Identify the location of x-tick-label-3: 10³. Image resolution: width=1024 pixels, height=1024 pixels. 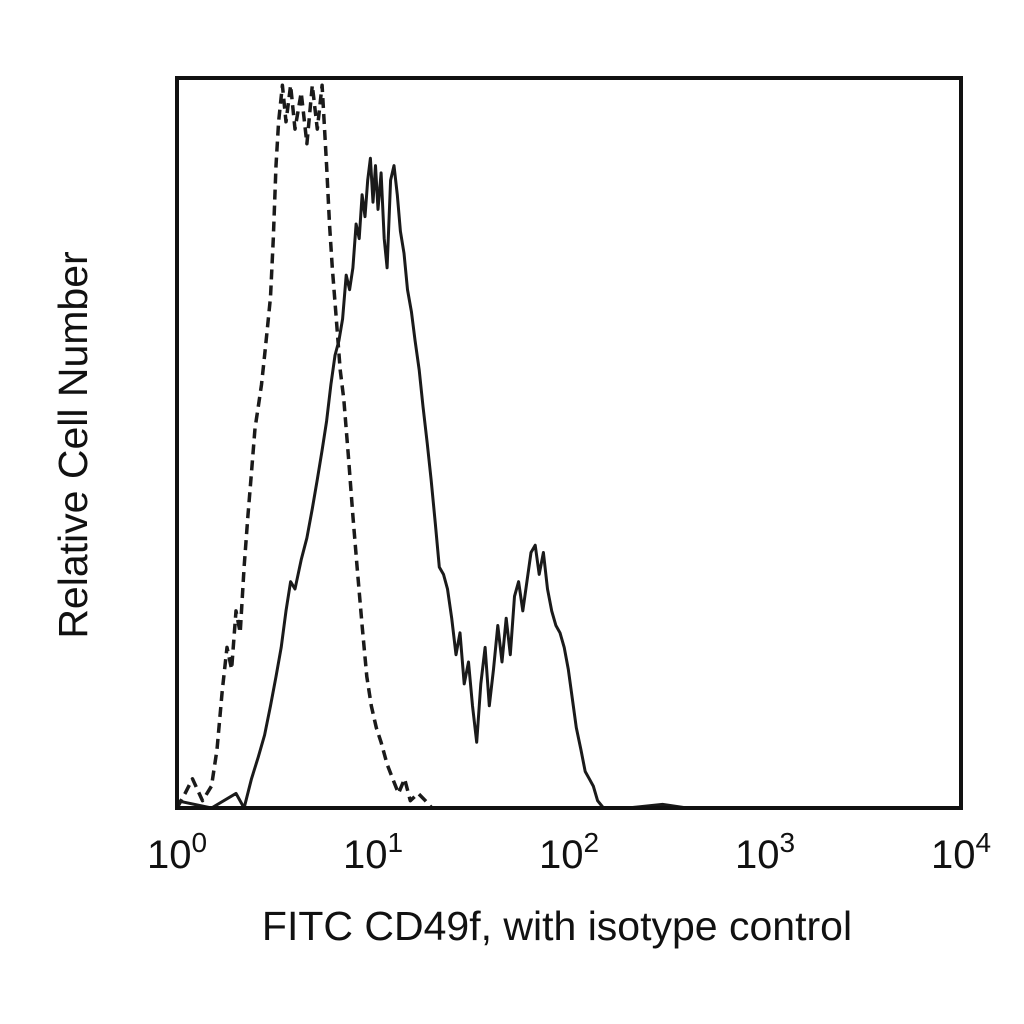
(765, 852).